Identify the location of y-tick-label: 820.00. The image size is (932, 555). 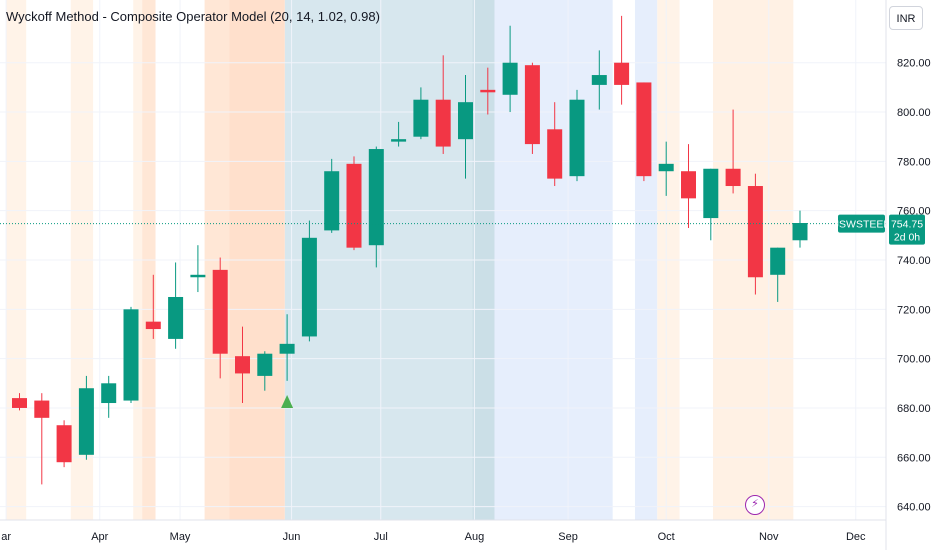
(914, 64).